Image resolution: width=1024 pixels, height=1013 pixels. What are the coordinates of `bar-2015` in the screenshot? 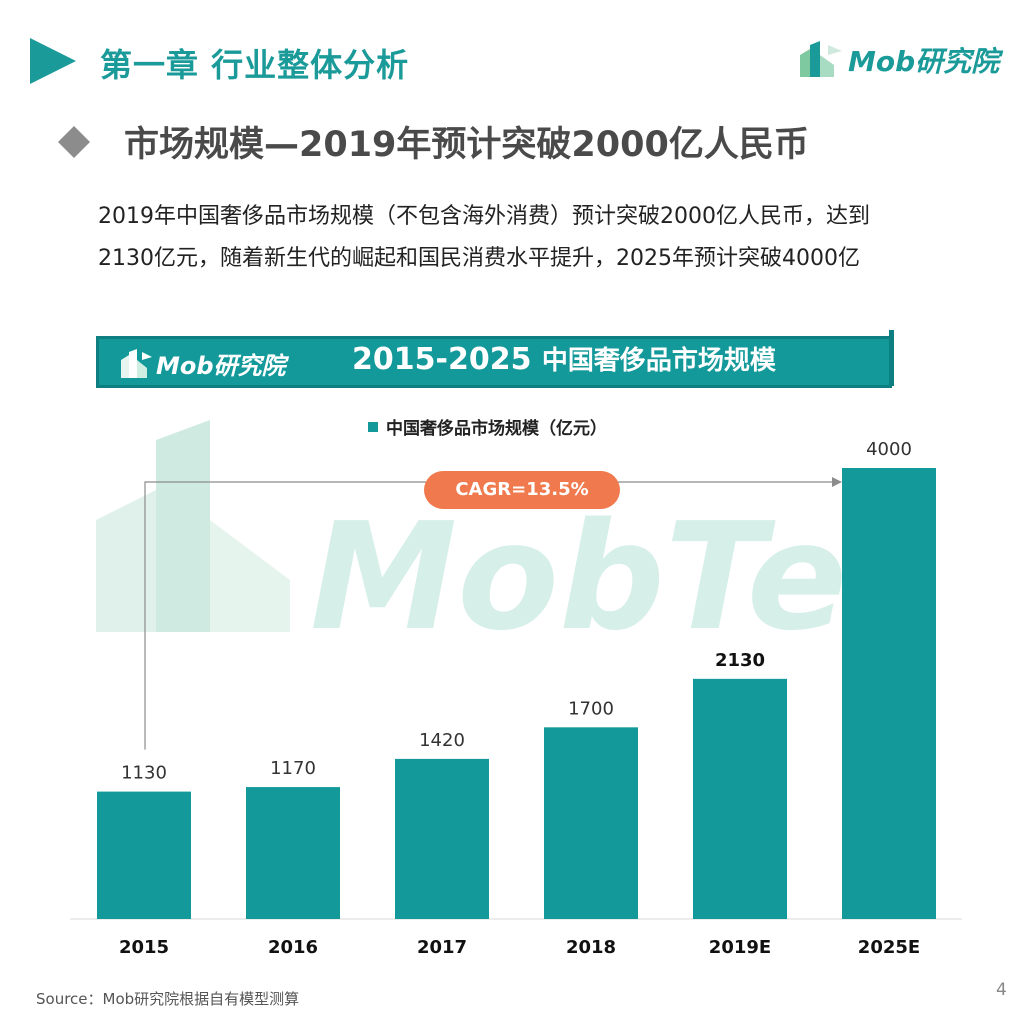 It's located at (144, 855).